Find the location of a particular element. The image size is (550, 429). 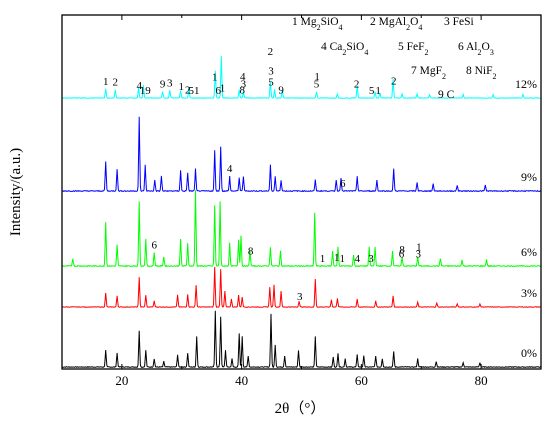

sample-label: 0% is located at coordinates (529, 353).